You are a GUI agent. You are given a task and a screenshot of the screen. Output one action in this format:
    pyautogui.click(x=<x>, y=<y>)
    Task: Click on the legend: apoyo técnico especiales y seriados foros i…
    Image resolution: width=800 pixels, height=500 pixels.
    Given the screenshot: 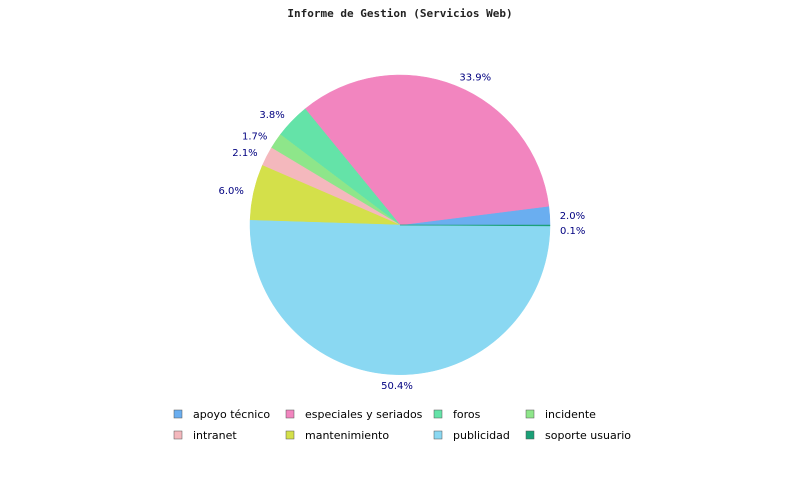 What is the action you would take?
    pyautogui.click(x=402, y=425)
    